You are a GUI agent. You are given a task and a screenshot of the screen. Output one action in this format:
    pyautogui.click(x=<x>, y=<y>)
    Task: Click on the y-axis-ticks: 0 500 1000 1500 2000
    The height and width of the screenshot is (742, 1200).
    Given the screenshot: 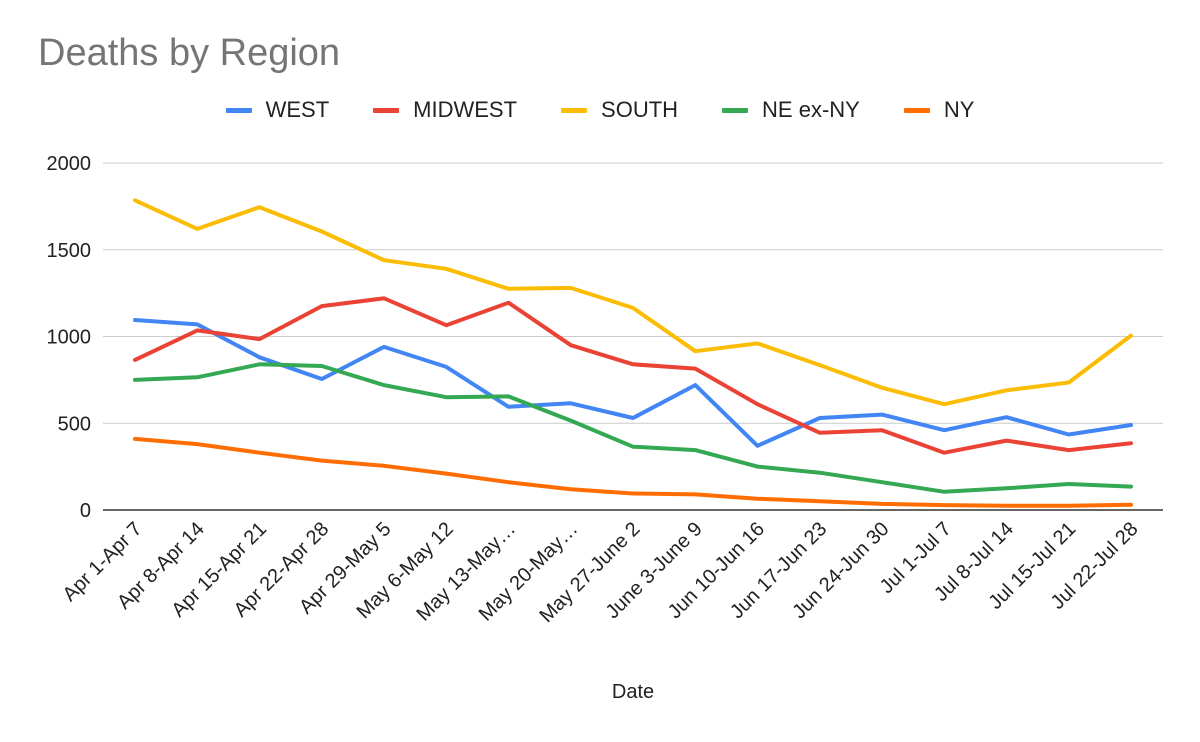 What is the action you would take?
    pyautogui.click(x=69, y=337)
    